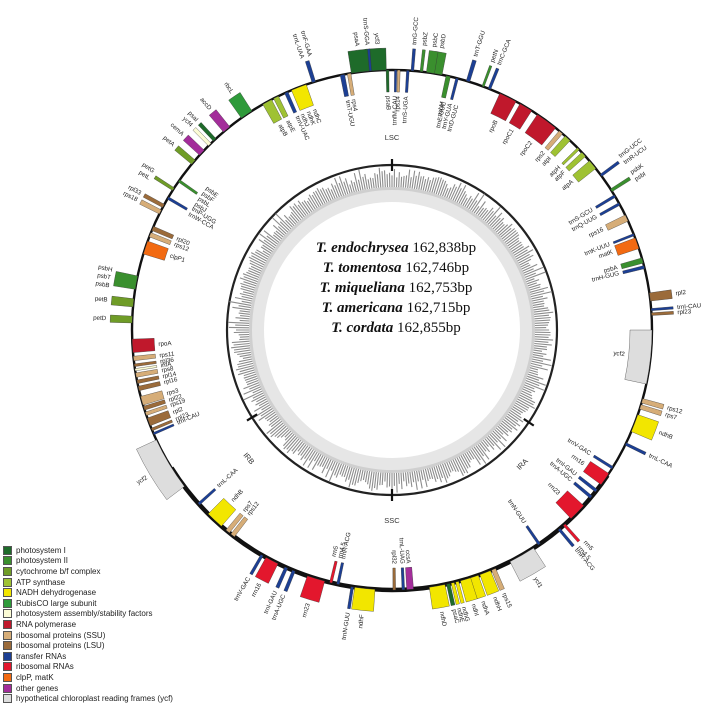 Image resolution: width=708 pixels, height=704 pixels. Describe the element at coordinates (113, 645) in the screenshot. I see `legend-item-ribosomal-proteins-lsu: ribosomal proteins (LSU)` at that location.